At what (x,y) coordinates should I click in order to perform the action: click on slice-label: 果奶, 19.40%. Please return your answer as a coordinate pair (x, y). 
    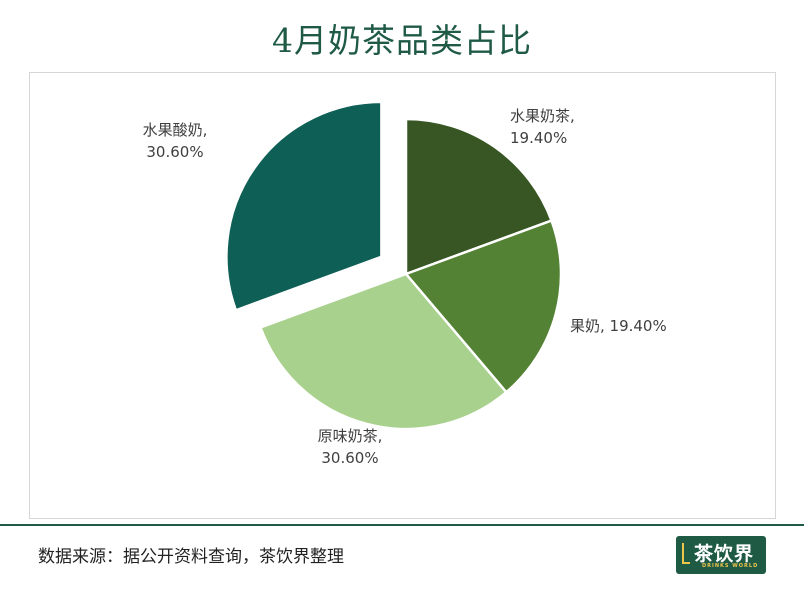
    Looking at the image, I should click on (618, 326).